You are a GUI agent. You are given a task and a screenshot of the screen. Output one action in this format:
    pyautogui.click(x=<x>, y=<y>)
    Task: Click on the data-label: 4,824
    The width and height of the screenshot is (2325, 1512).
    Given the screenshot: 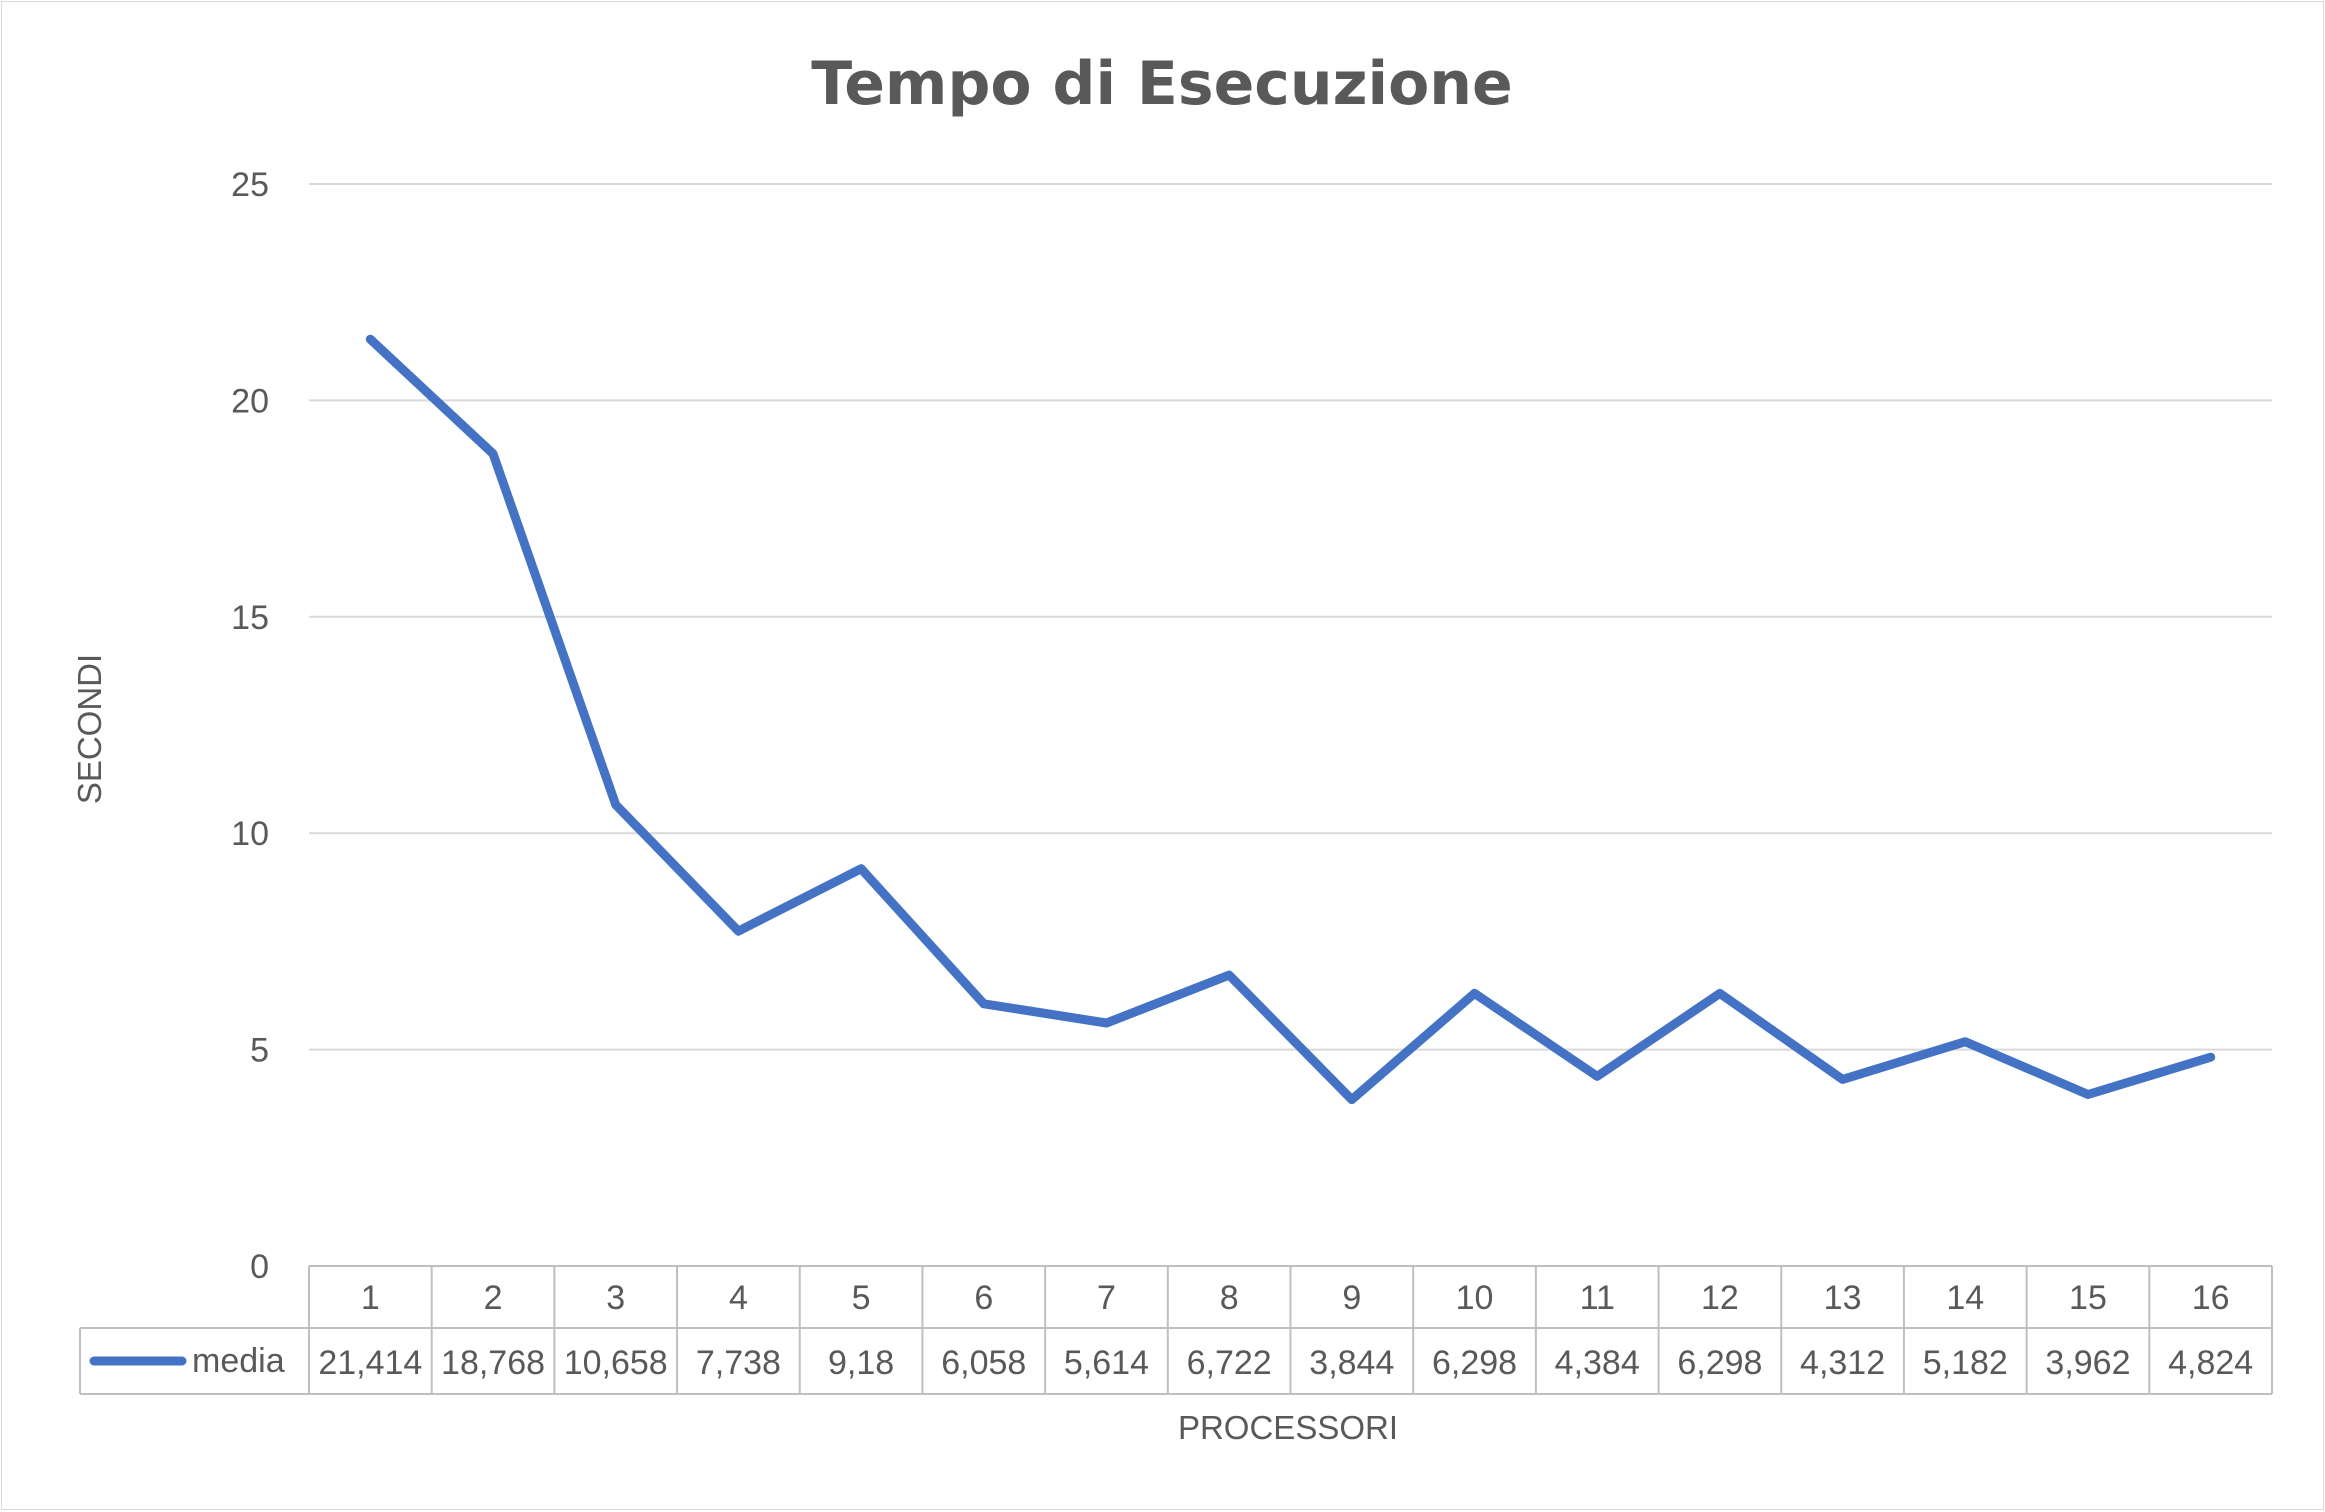 What is the action you would take?
    pyautogui.click(x=2210, y=1363)
    